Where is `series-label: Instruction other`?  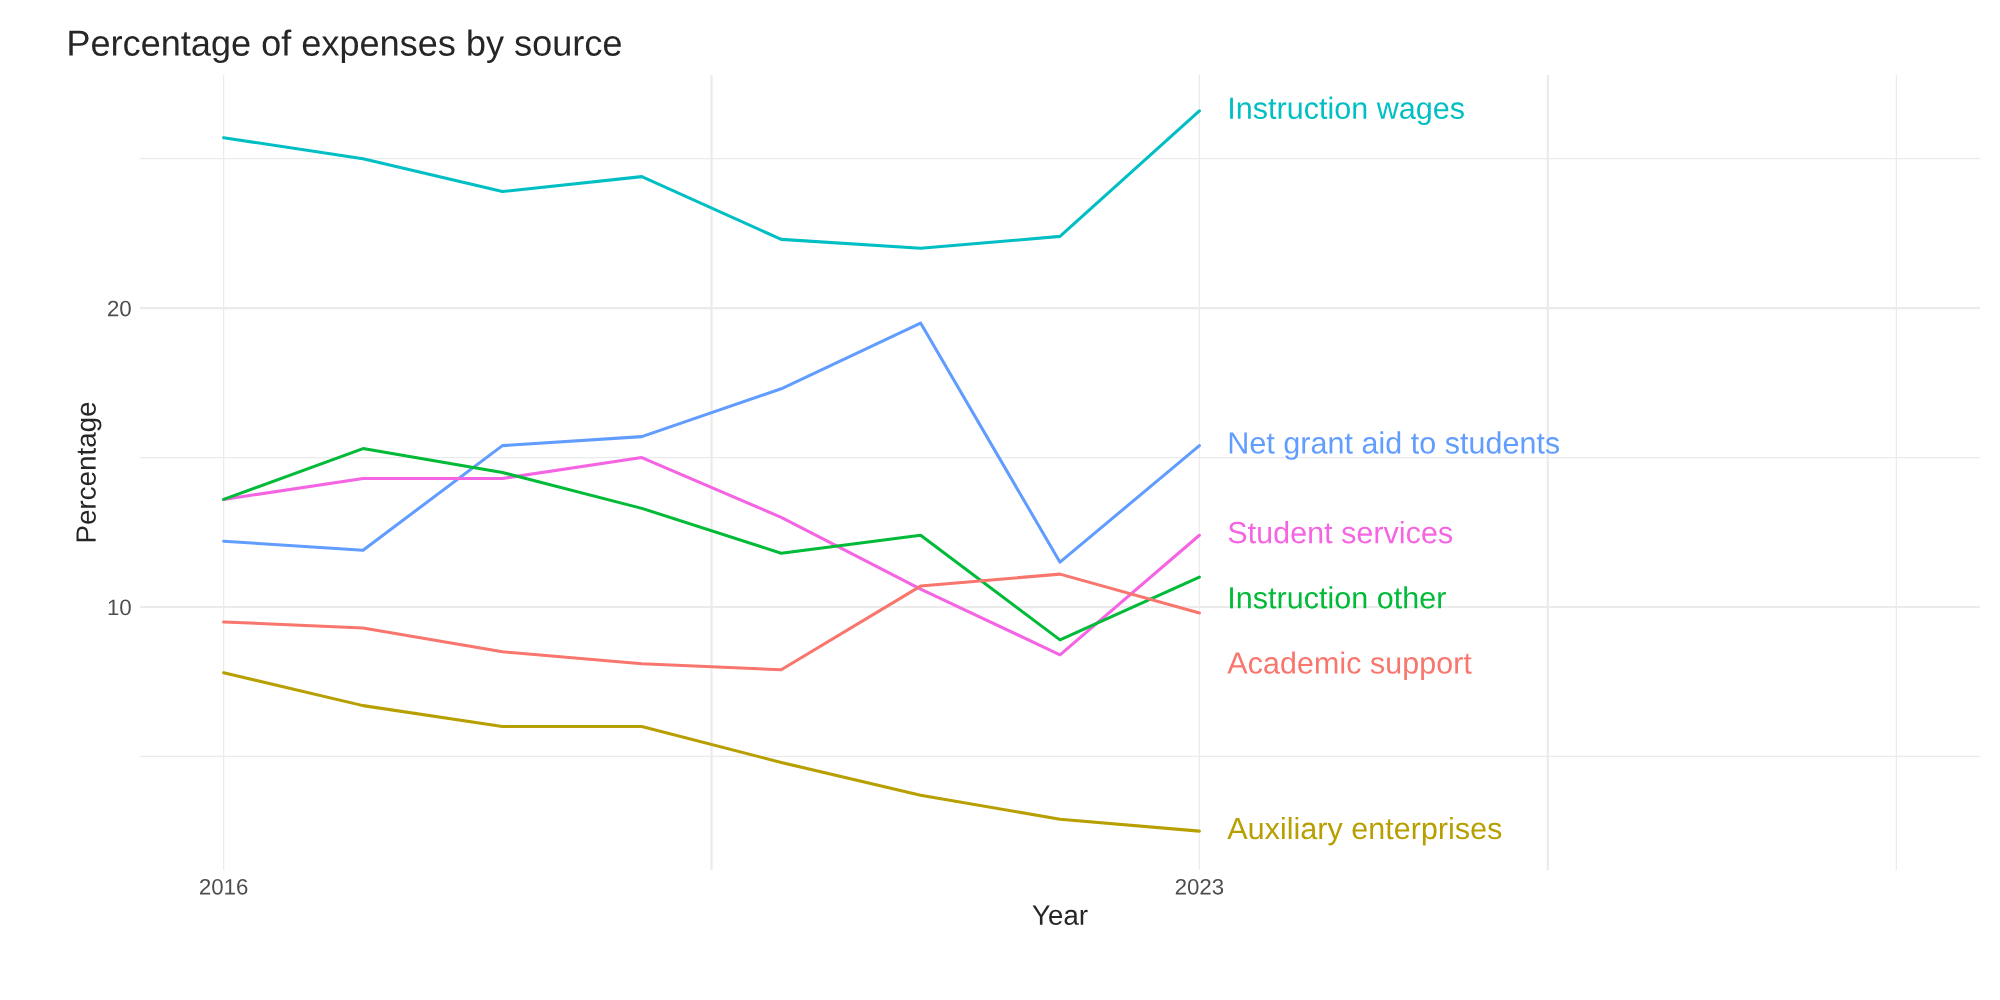
series-label: Instruction other is located at coordinates (1338, 597).